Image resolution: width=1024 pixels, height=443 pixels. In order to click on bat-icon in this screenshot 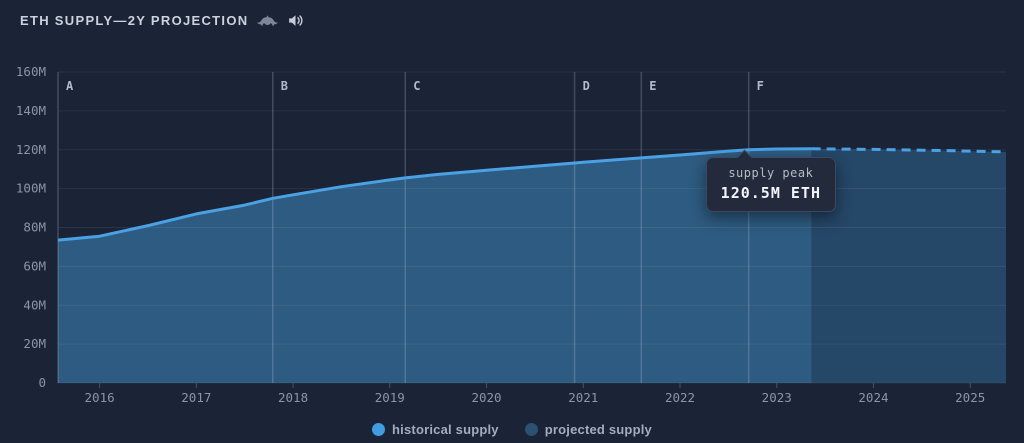, I will do `click(268, 20)`.